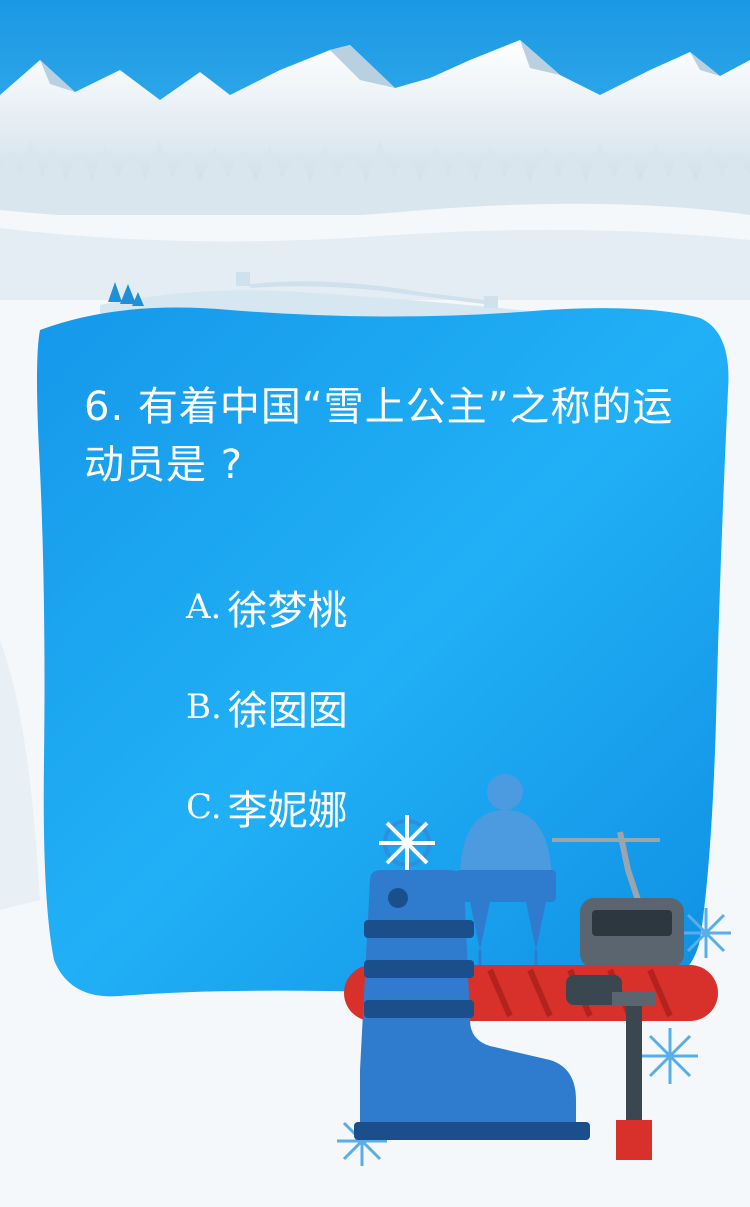 Image resolution: width=750 pixels, height=1207 pixels. What do you see at coordinates (379, 436) in the screenshot?
I see `question-text: 6. 有着中国“雪上公主”之称的运动员是 ?` at bounding box center [379, 436].